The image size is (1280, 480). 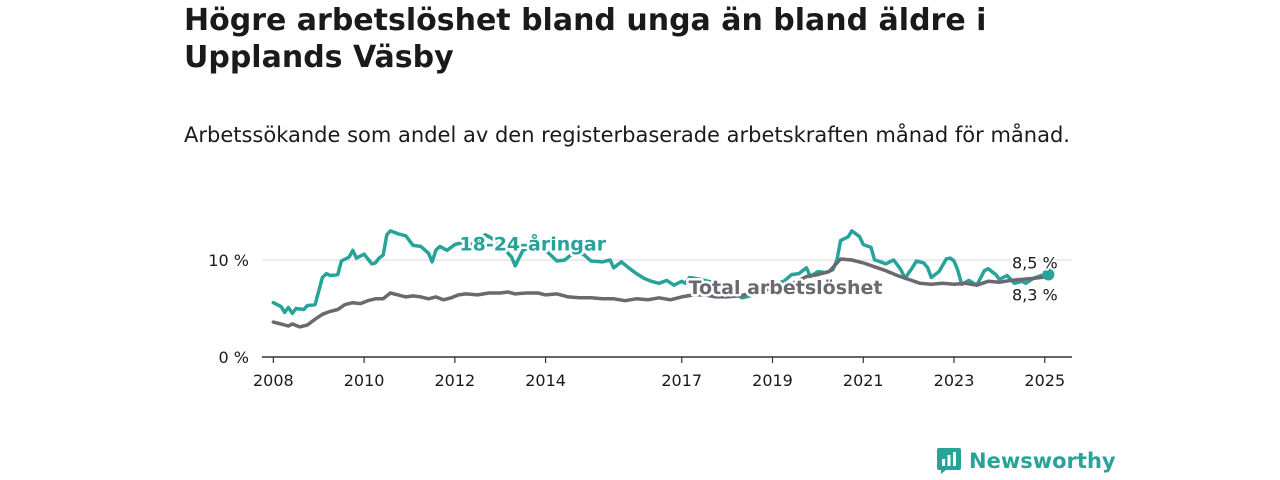 What do you see at coordinates (786, 288) in the screenshot?
I see `total-series-label: Total arbetslöshet` at bounding box center [786, 288].